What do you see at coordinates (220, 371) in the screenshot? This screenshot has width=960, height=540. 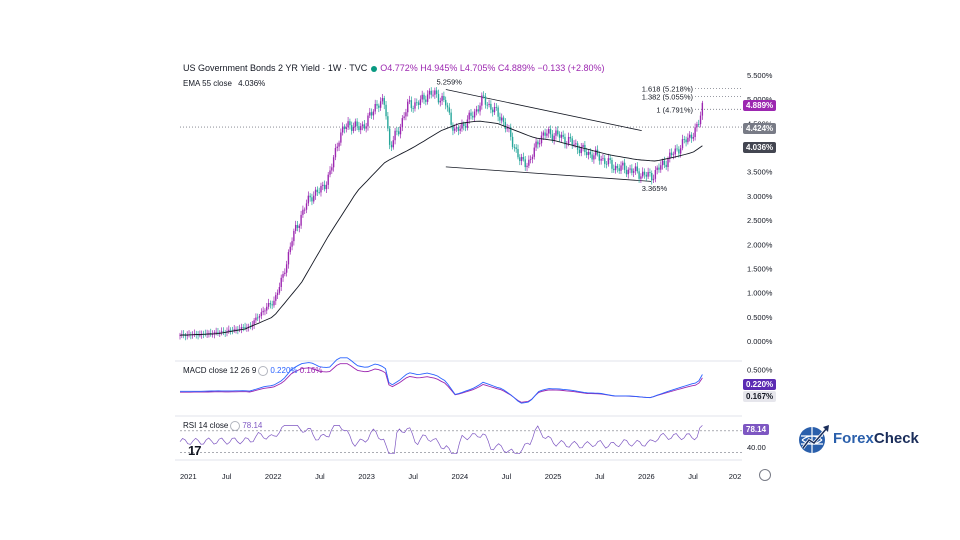 I see `macd-label: MACD close 12 26 9` at bounding box center [220, 371].